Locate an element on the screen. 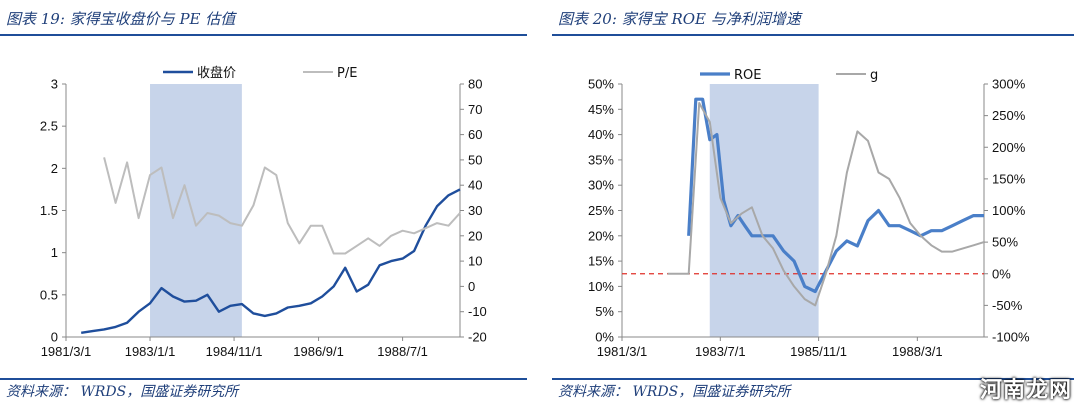  right-left-tick-label: 5% is located at coordinates (604, 311).